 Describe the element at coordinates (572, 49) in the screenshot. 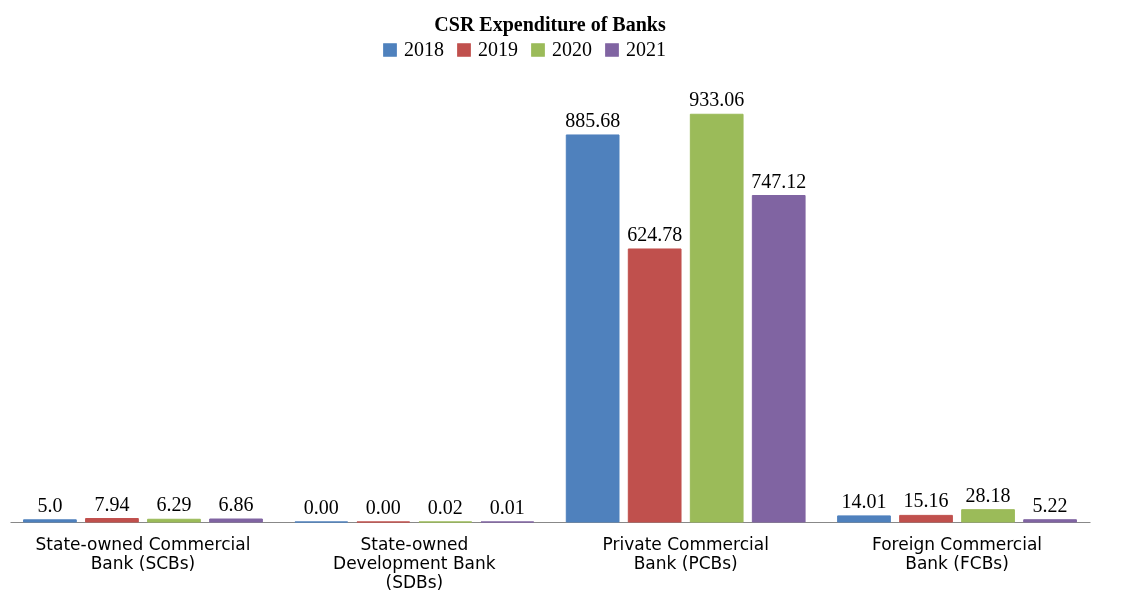

I see `legend-label: 2020` at that location.